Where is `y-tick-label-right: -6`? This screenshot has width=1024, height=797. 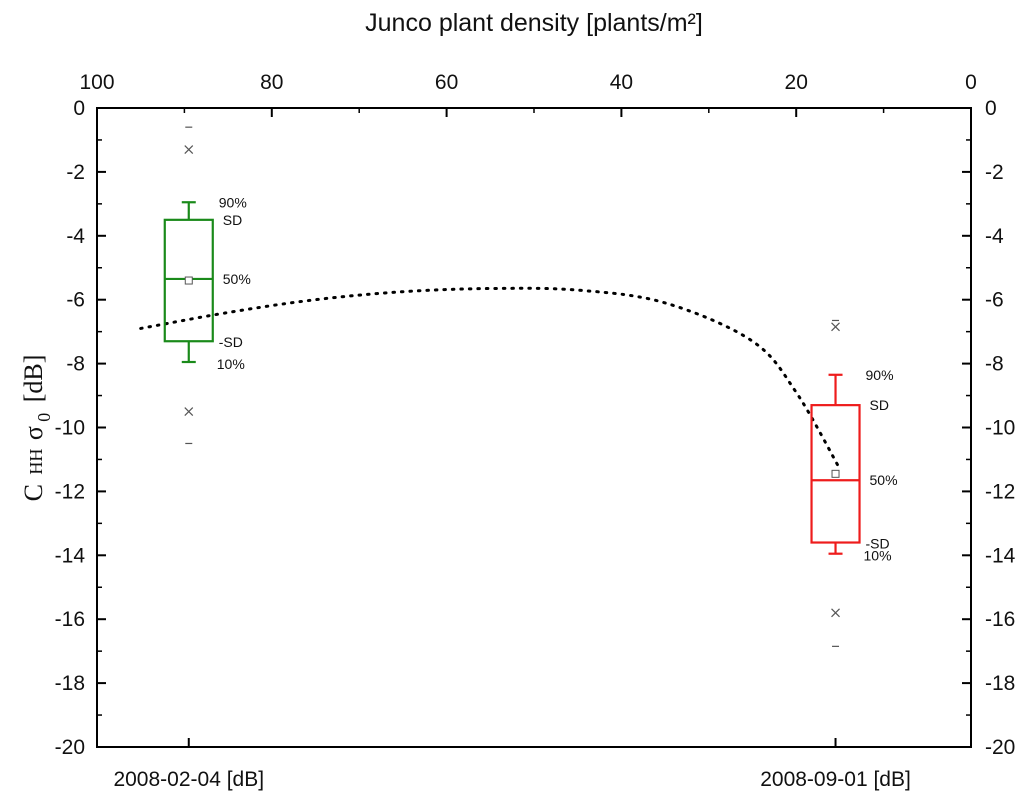
y-tick-label-right: -6 is located at coordinates (994, 300).